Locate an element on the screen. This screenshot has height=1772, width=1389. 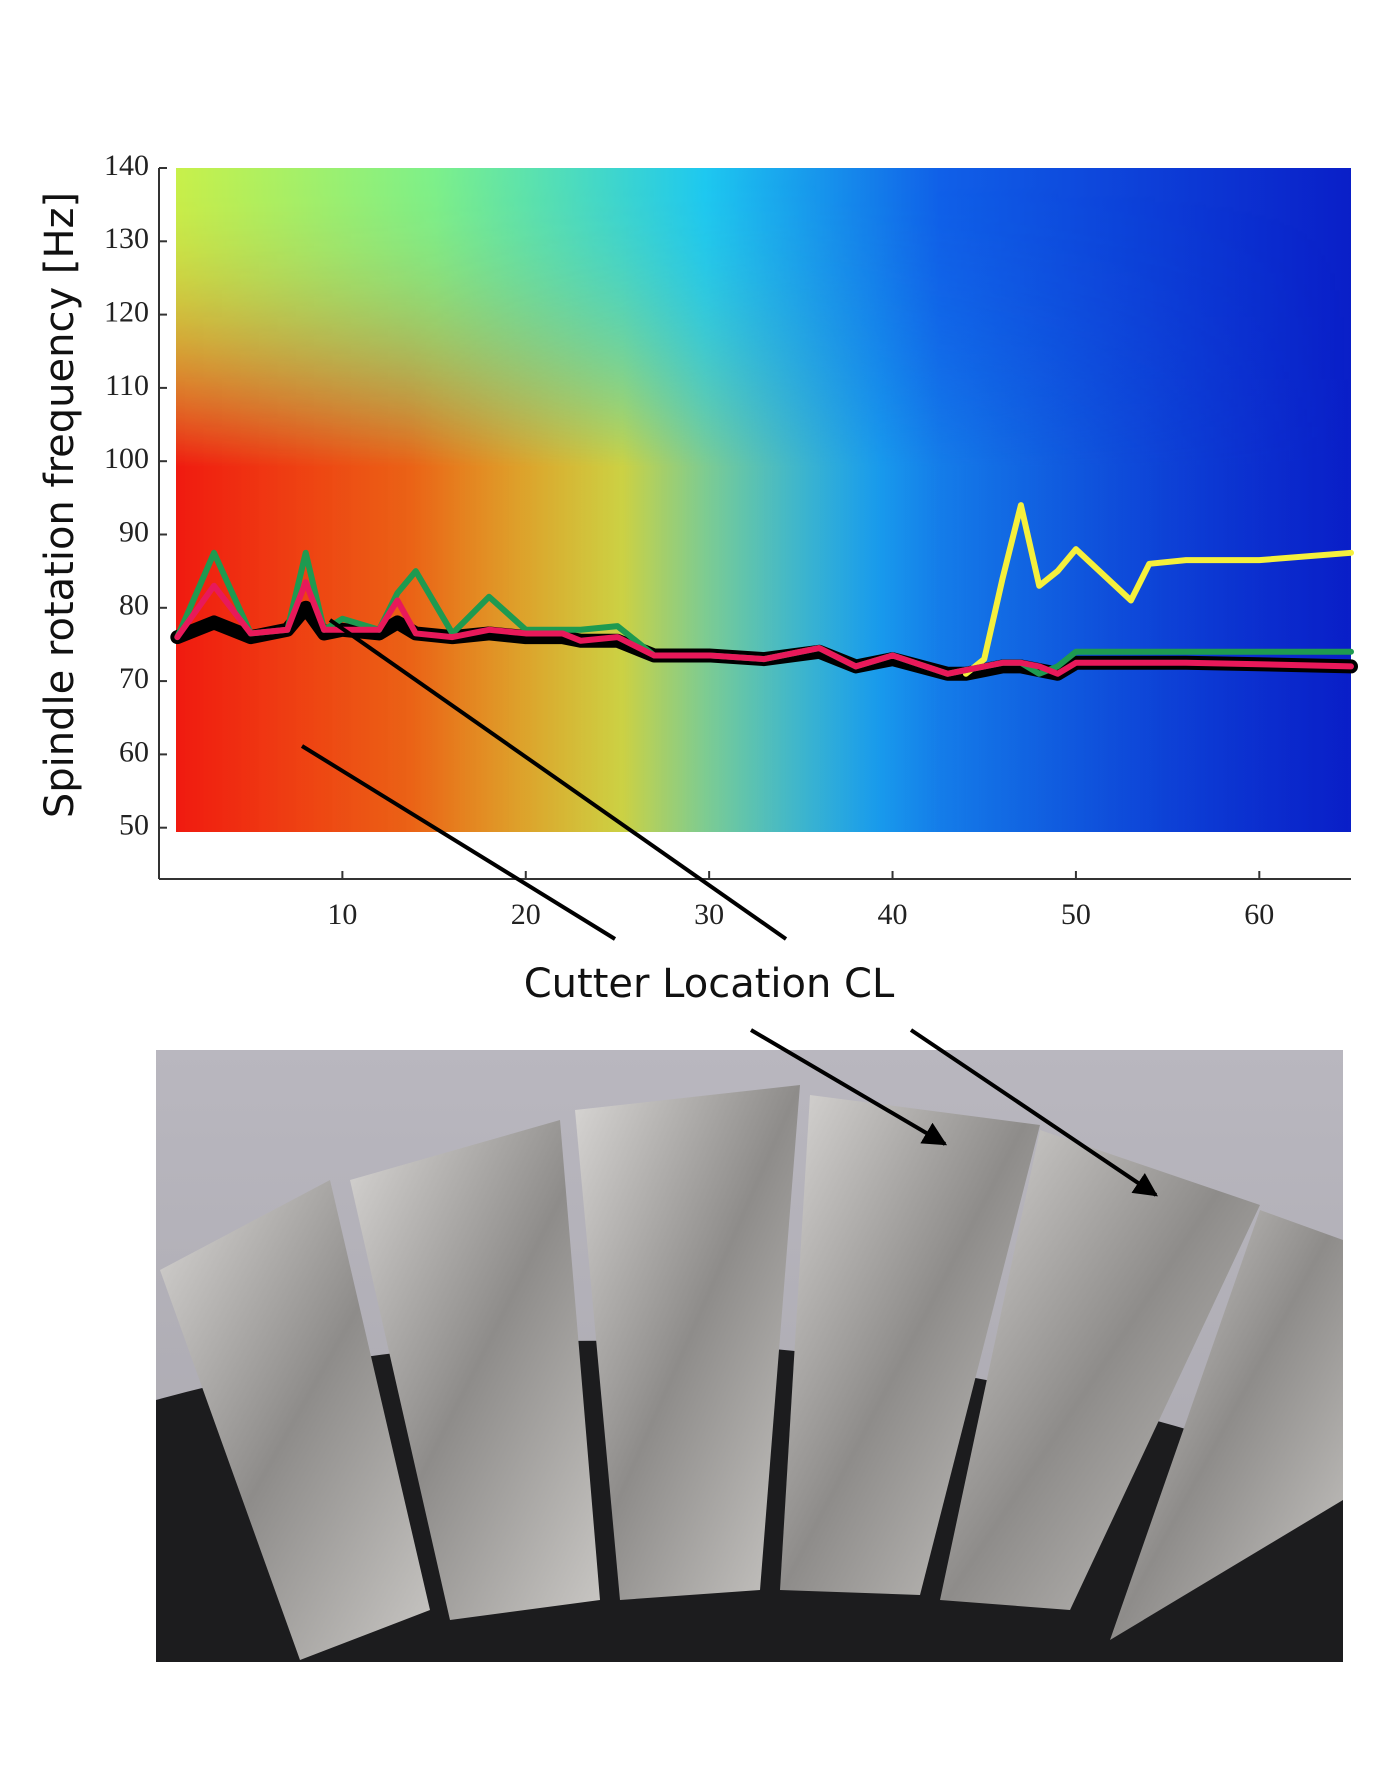
y-tick-label: 60 is located at coordinates (134, 751).